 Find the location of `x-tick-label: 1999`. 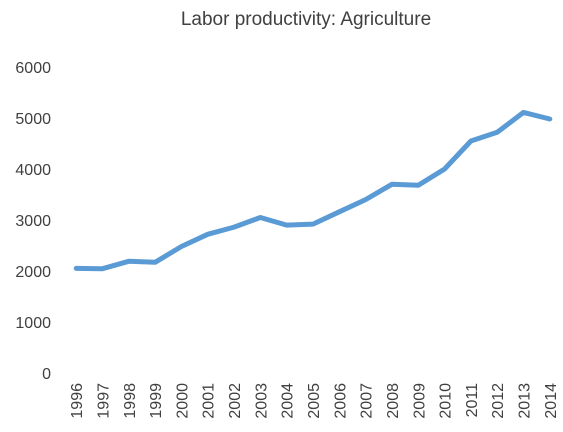

x-tick-label: 1999 is located at coordinates (156, 401).